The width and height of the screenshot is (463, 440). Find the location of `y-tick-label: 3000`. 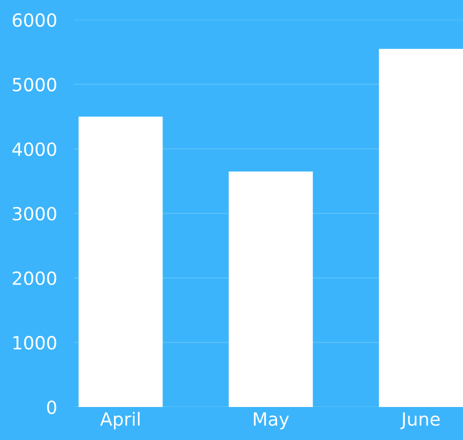

y-tick-label: 3000 is located at coordinates (34, 213).